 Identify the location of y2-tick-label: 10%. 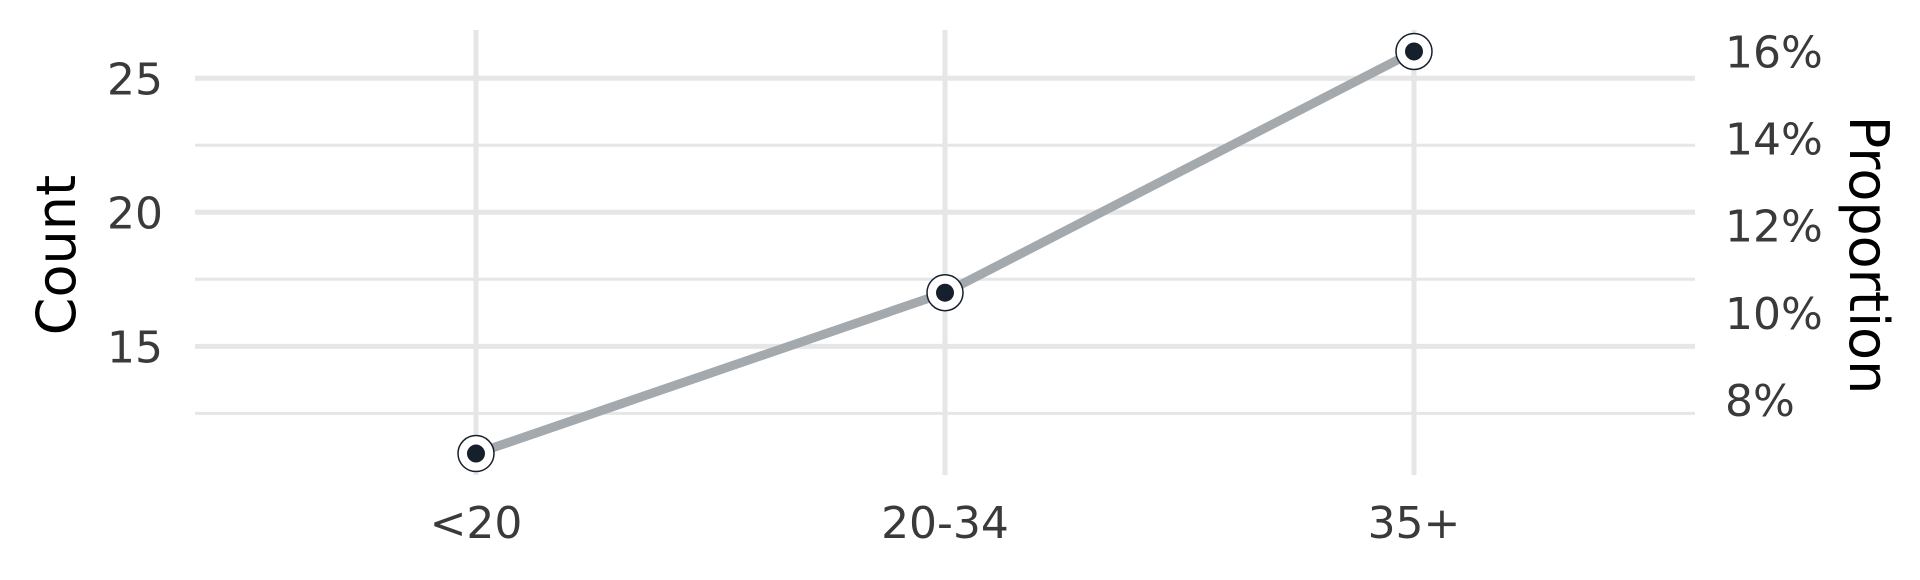
(1774, 314).